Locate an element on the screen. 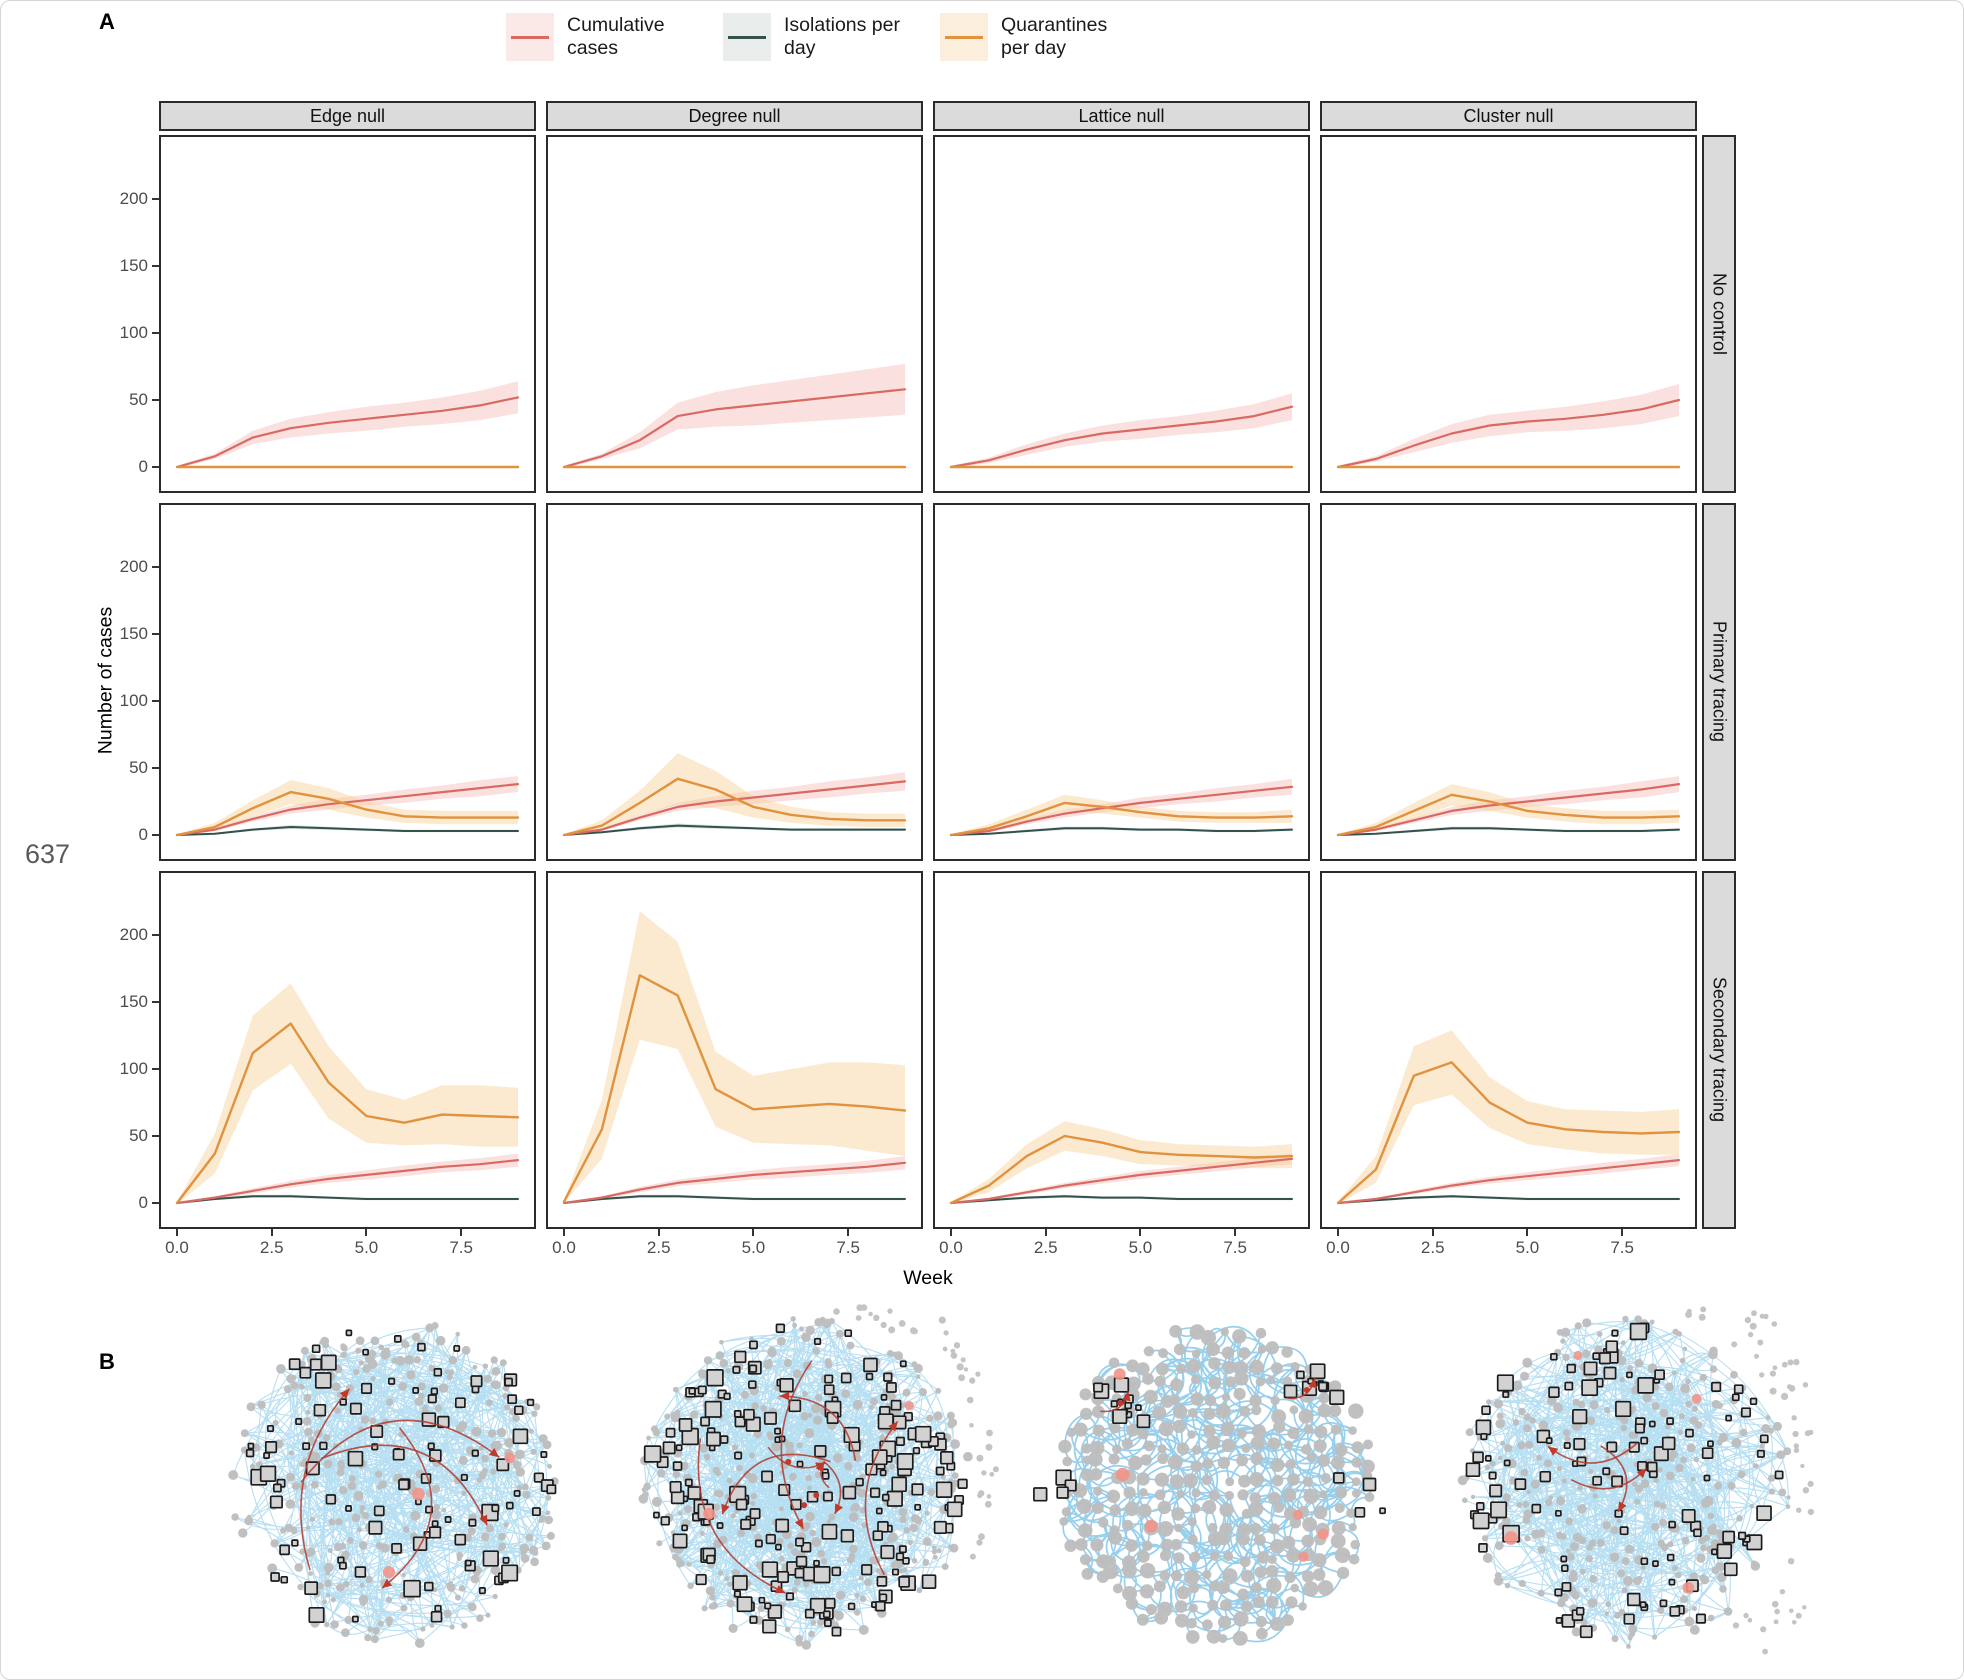 The height and width of the screenshot is (1680, 1964). chart-panel-edge-null-primary-tracing is located at coordinates (347, 682).